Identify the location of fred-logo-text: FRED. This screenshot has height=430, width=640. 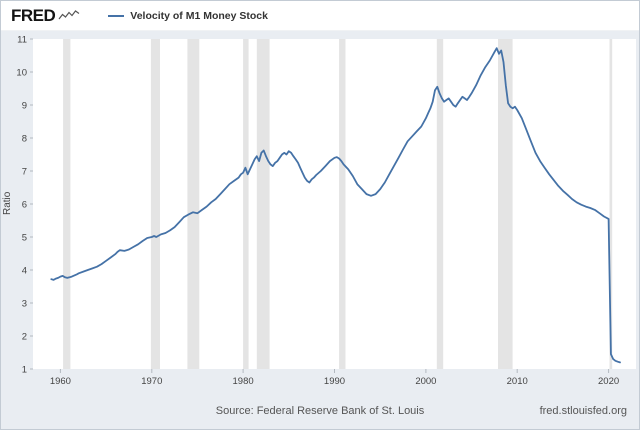
(33, 15).